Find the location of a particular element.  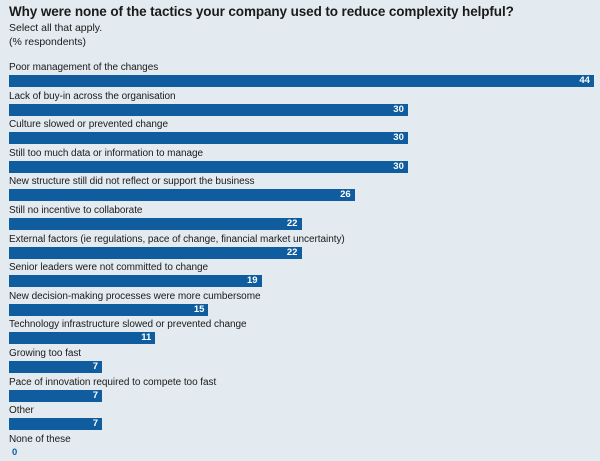

data-label: 26 is located at coordinates (345, 195).